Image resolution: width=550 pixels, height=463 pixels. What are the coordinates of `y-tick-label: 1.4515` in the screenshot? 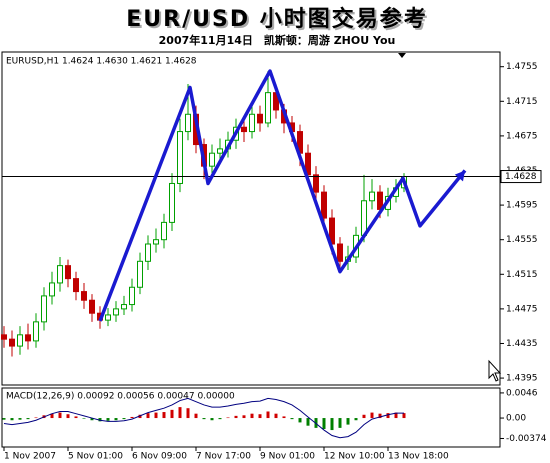 It's located at (522, 275).